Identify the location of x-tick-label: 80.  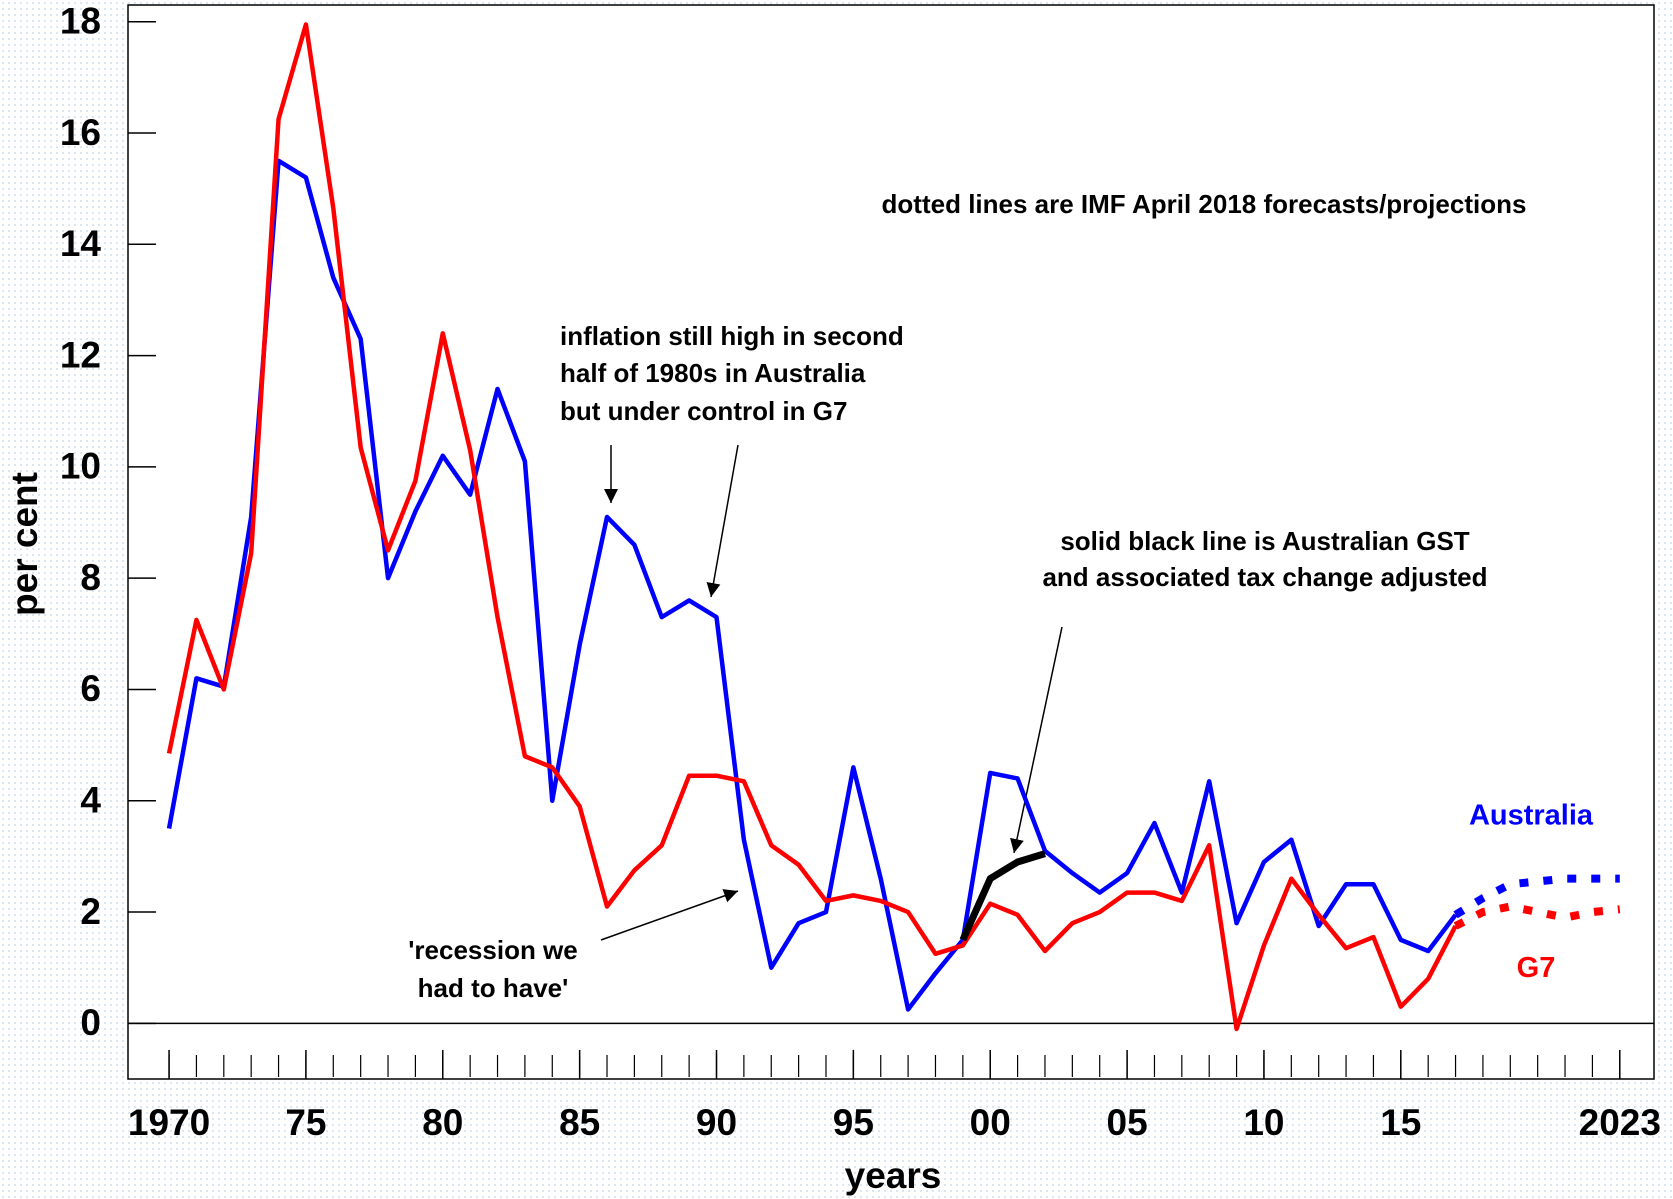
(442, 1122).